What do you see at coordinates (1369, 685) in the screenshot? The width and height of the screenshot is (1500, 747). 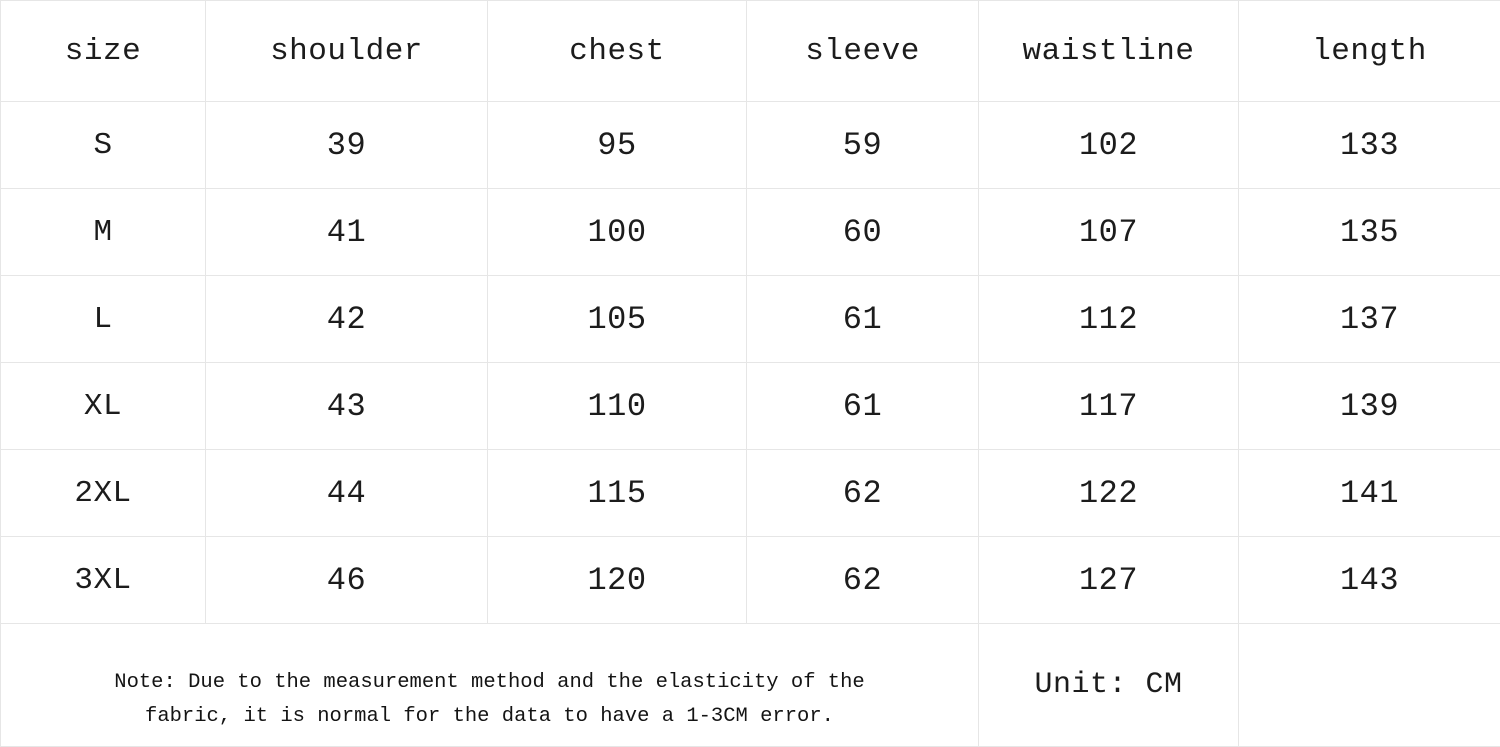 I see `footer-empty-cell` at bounding box center [1369, 685].